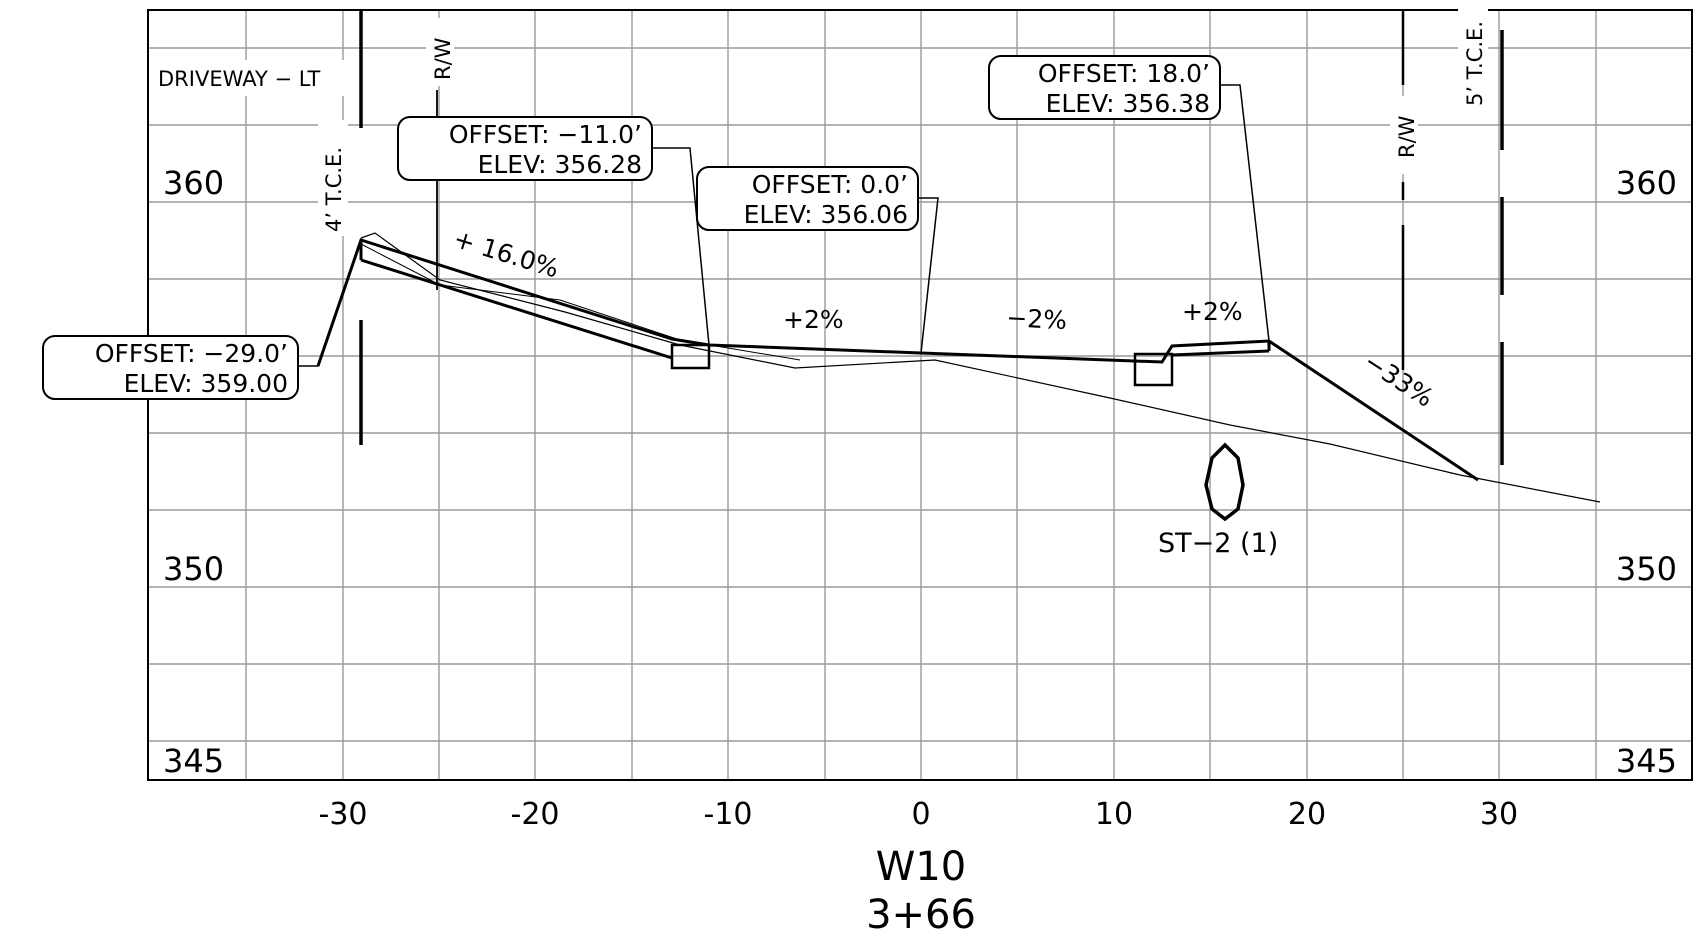  I want to click on grade-label-lane-left: +2%, so click(813, 319).